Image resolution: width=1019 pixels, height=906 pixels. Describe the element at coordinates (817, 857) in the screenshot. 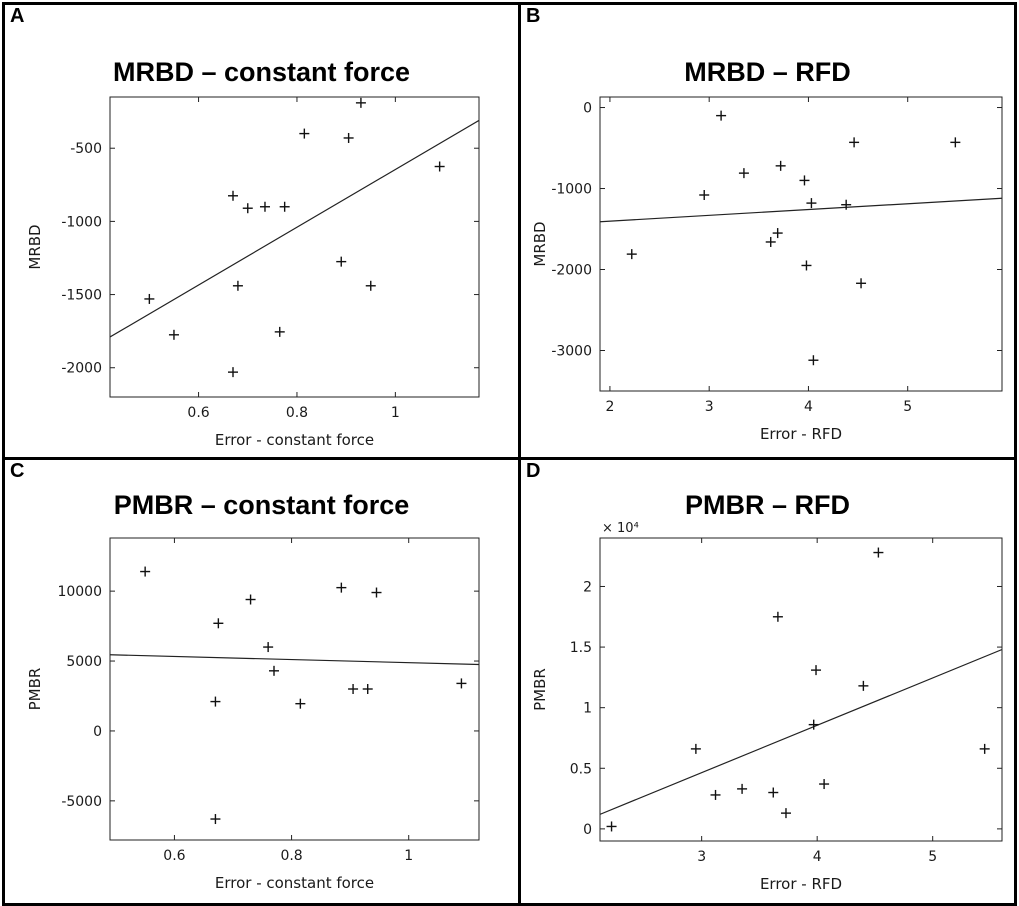

I see `x-tick-label: 4` at that location.